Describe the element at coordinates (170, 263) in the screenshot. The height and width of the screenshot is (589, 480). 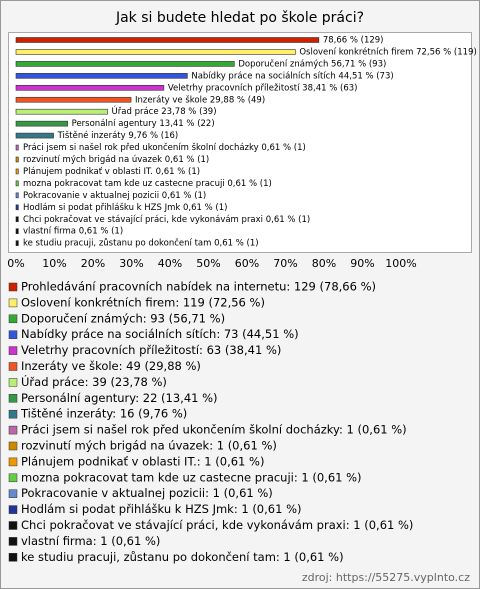
I see `x-tick-label: 40%` at that location.